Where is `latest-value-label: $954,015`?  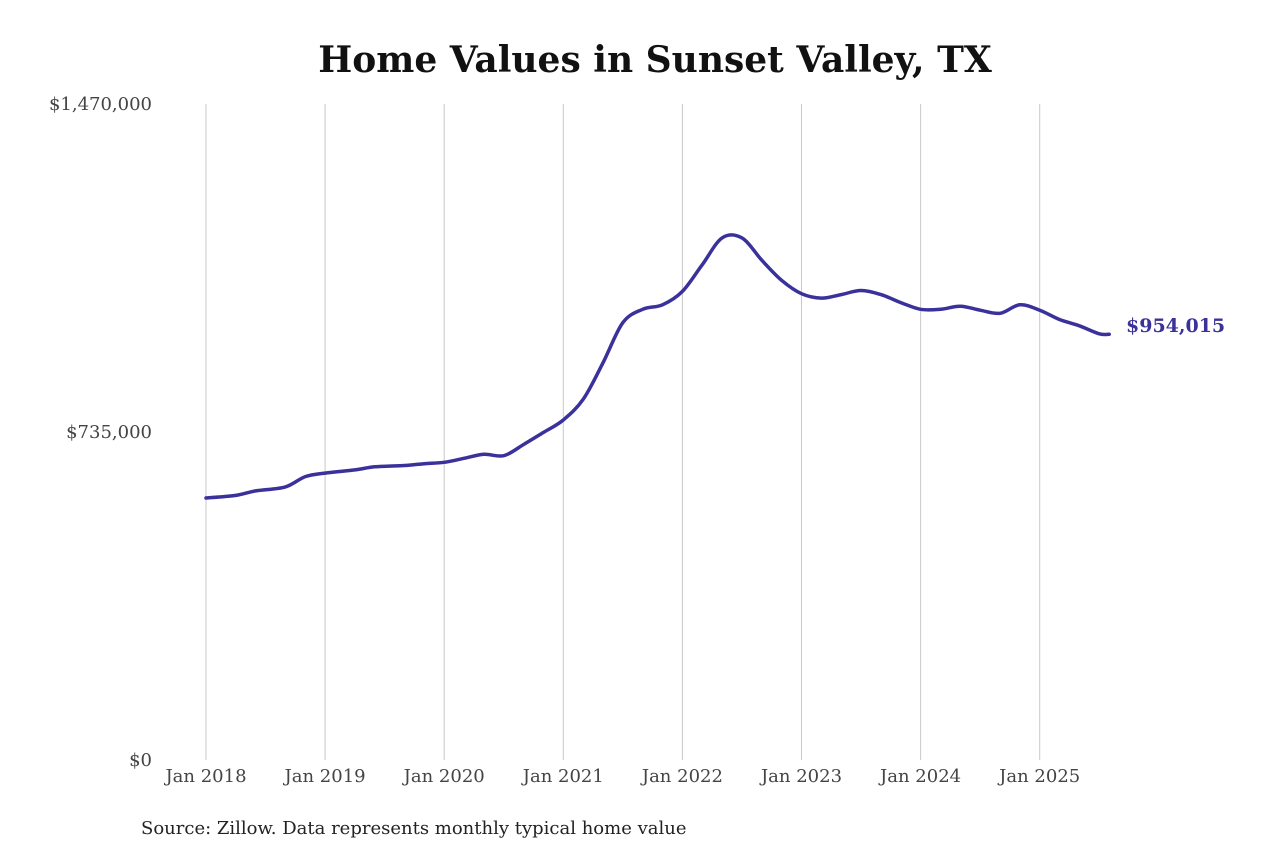
latest-value-label: $954,015 is located at coordinates (1175, 326).